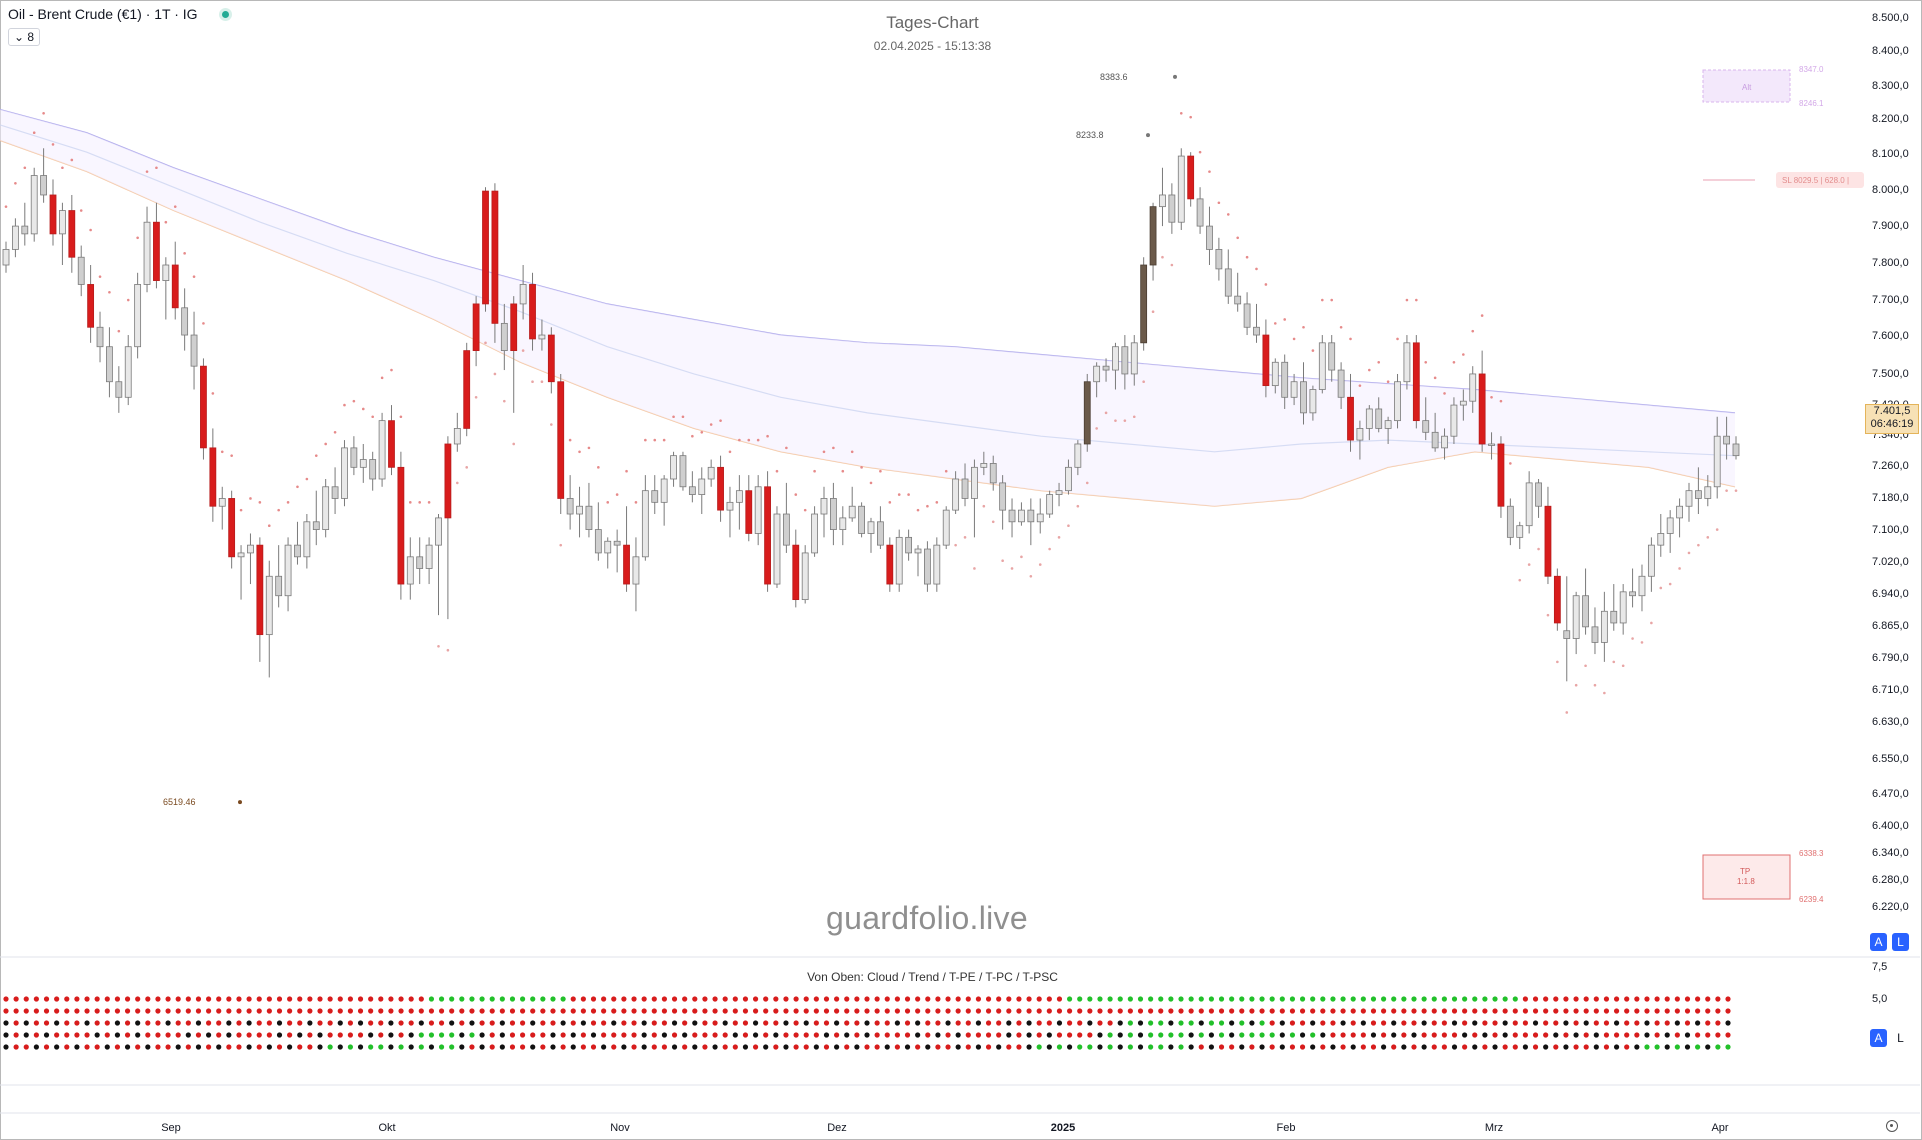 The height and width of the screenshot is (1140, 1922). What do you see at coordinates (1878, 942) in the screenshot?
I see `auto-scale-button: A` at bounding box center [1878, 942].